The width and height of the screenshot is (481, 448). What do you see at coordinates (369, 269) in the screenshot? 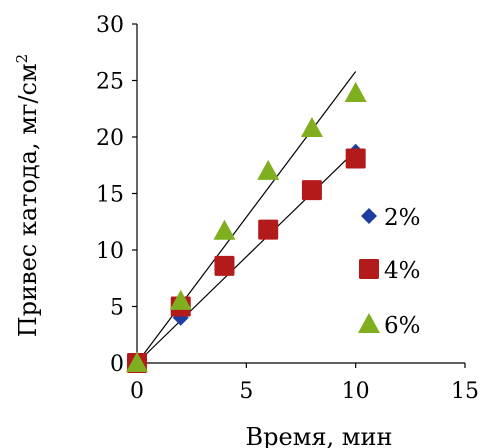
I see `legend-marker-square` at bounding box center [369, 269].